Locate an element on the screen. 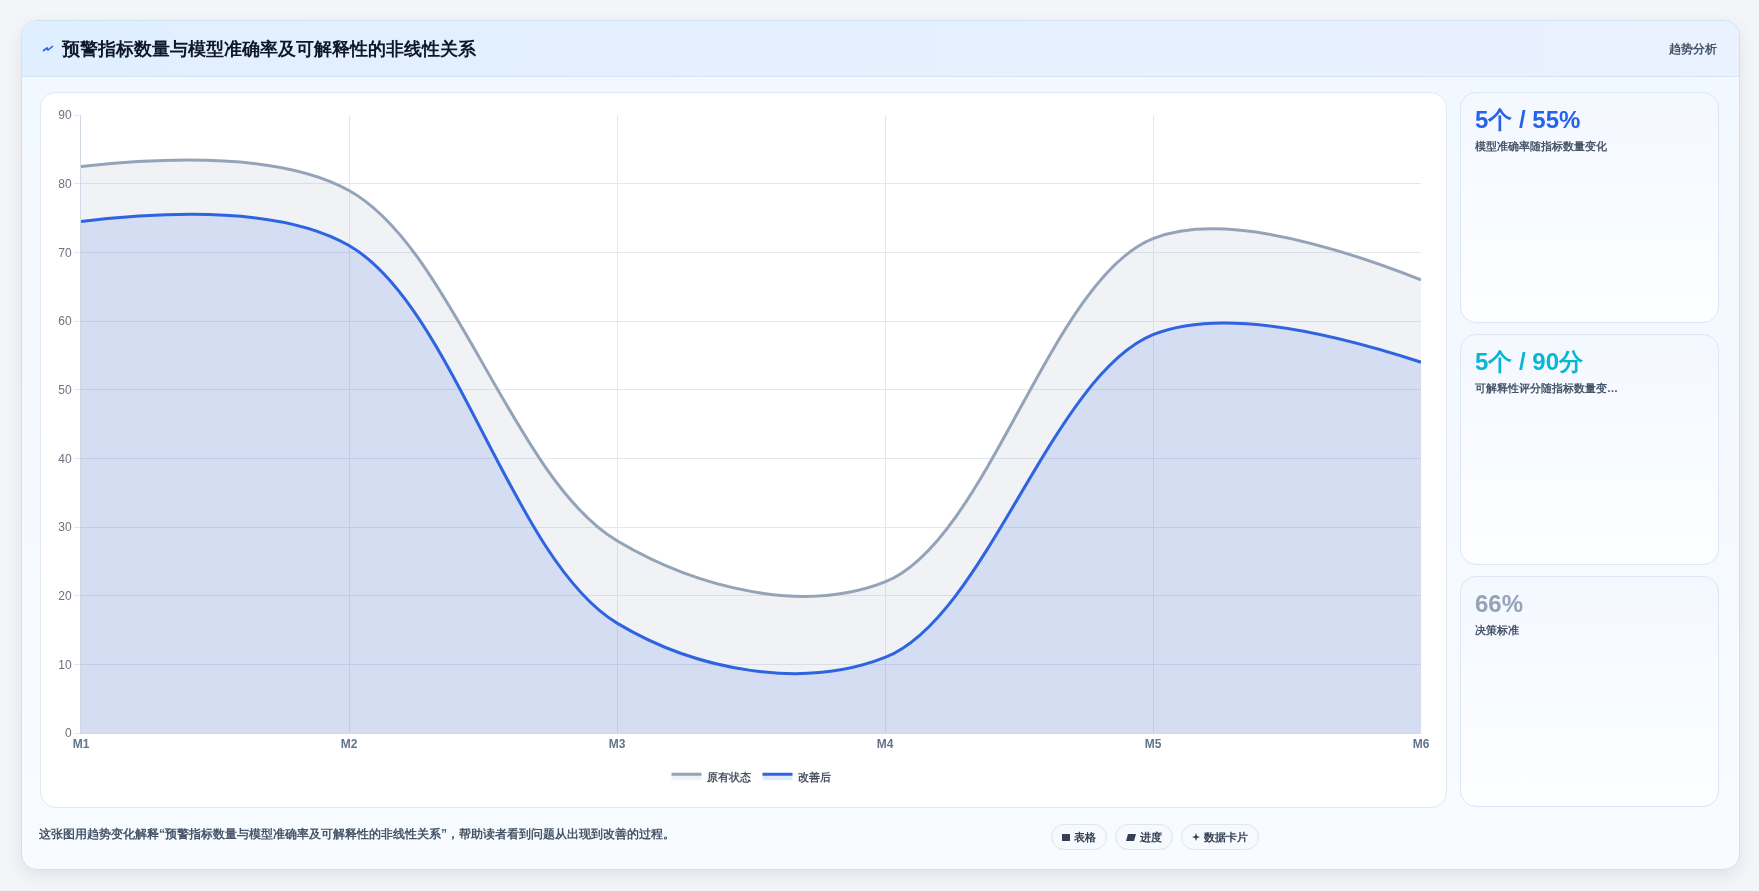  y-tick-label: 0 is located at coordinates (68, 733).